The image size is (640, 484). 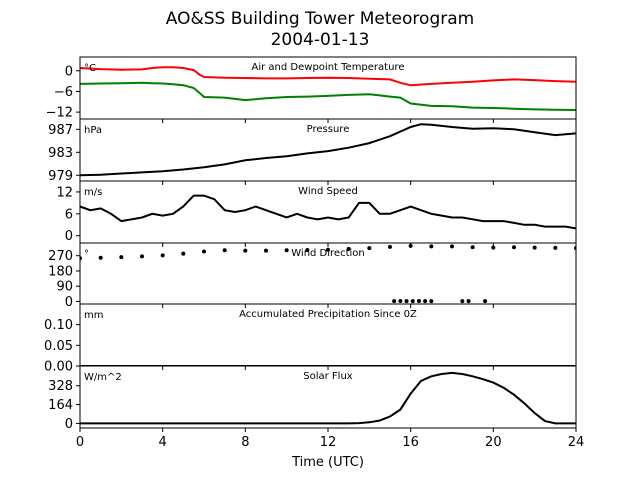 What do you see at coordinates (69, 214) in the screenshot?
I see `y-tick-label: 6` at bounding box center [69, 214].